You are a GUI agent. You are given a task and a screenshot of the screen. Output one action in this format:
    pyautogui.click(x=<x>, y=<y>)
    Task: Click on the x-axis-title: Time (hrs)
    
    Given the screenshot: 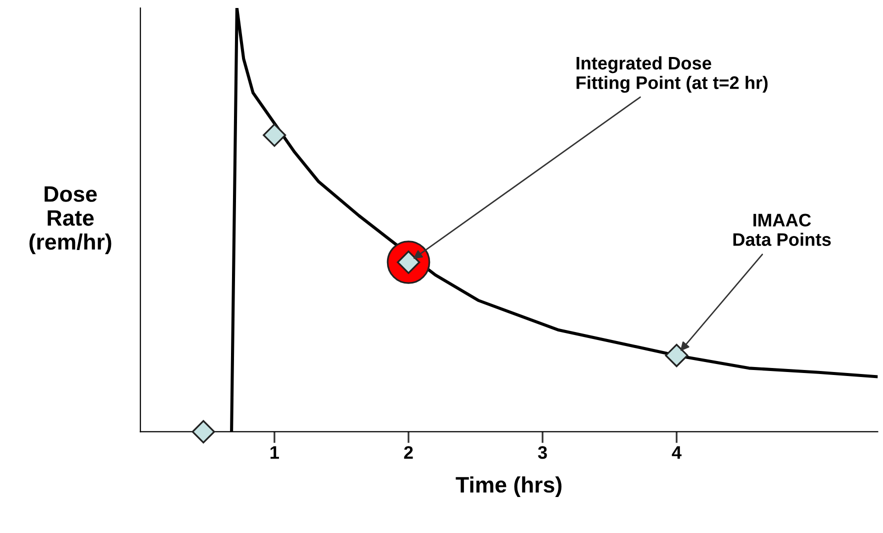 What is the action you would take?
    pyautogui.click(x=509, y=487)
    